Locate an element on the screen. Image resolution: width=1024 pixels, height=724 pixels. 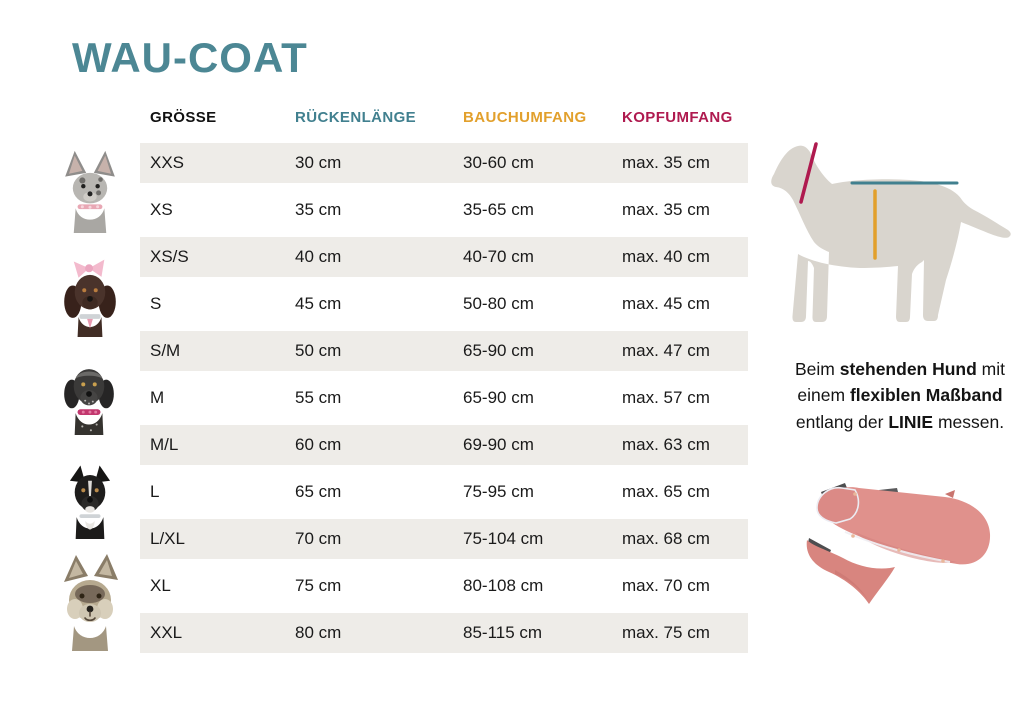
cell-back-length: 40 cm is located at coordinates (318, 256).